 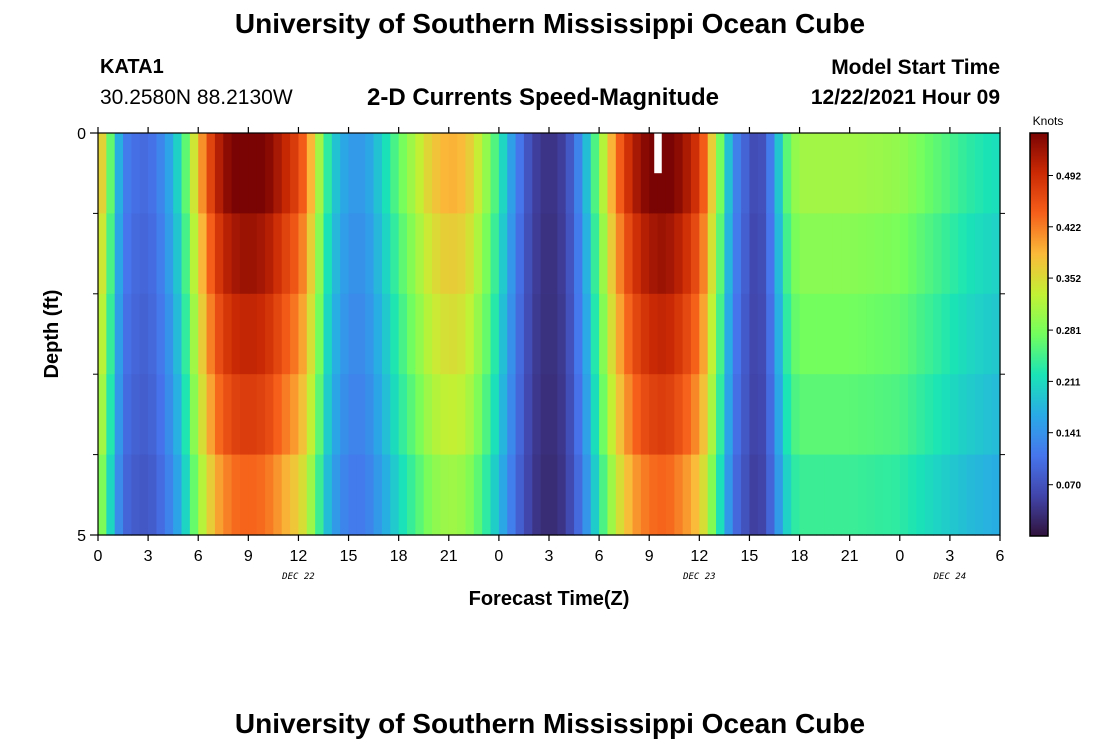 What do you see at coordinates (1068, 434) in the screenshot?
I see `colorbar-tick-label: 0.141` at bounding box center [1068, 434].